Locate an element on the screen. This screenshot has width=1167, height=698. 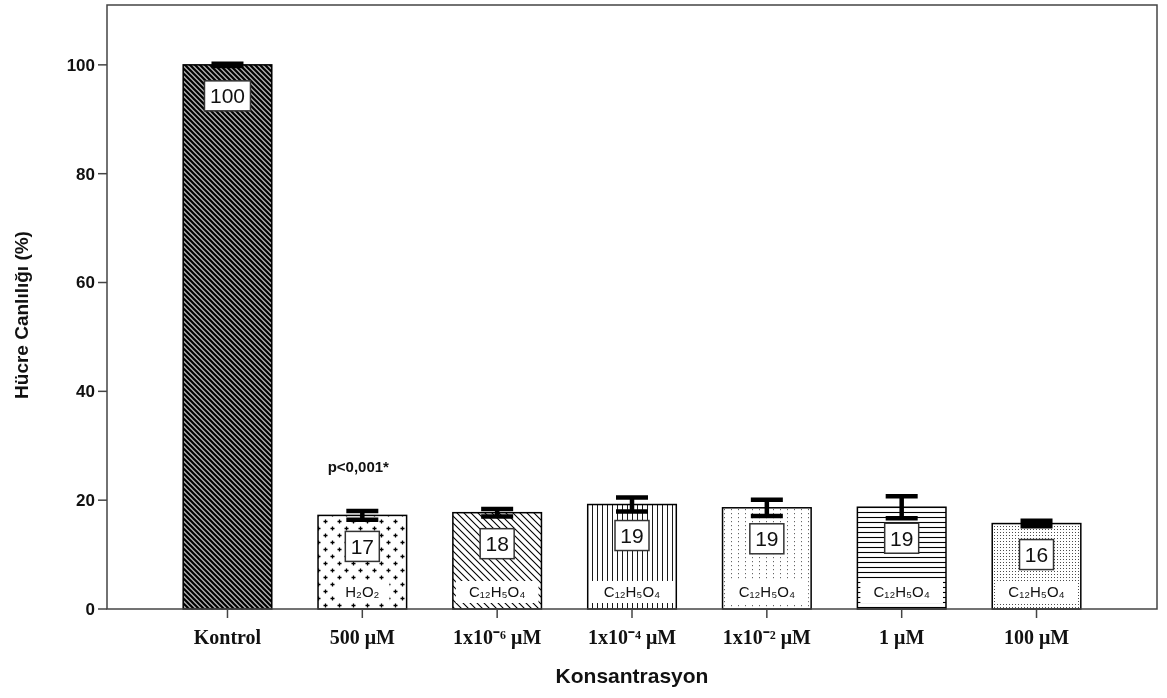
y-axis-title: Hücre Canlılığı (%) is located at coordinates (21, 315).